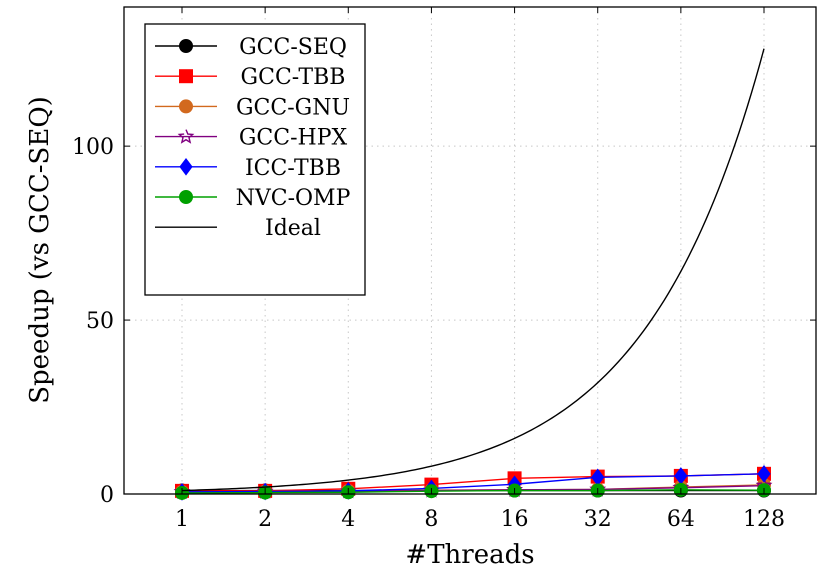  I want to click on x-tick-label: 16, so click(515, 519).